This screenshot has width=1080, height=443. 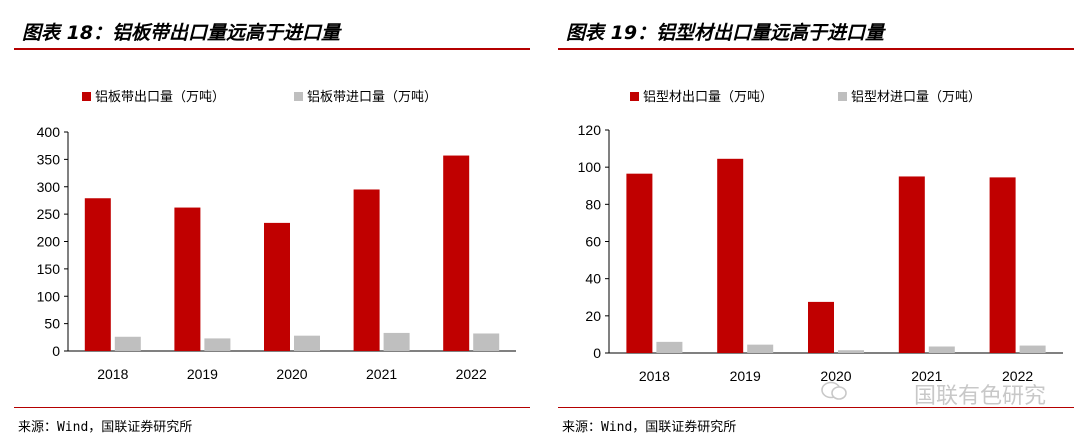 I want to click on y-tick-label: 400, so click(x=49, y=132).